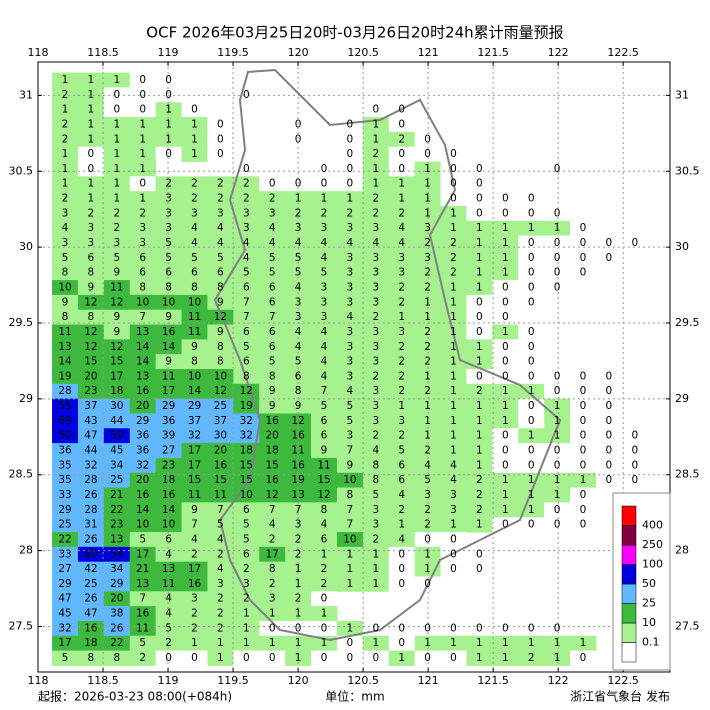  What do you see at coordinates (350, 510) in the screenshot?
I see `rain-value: 7` at bounding box center [350, 510].